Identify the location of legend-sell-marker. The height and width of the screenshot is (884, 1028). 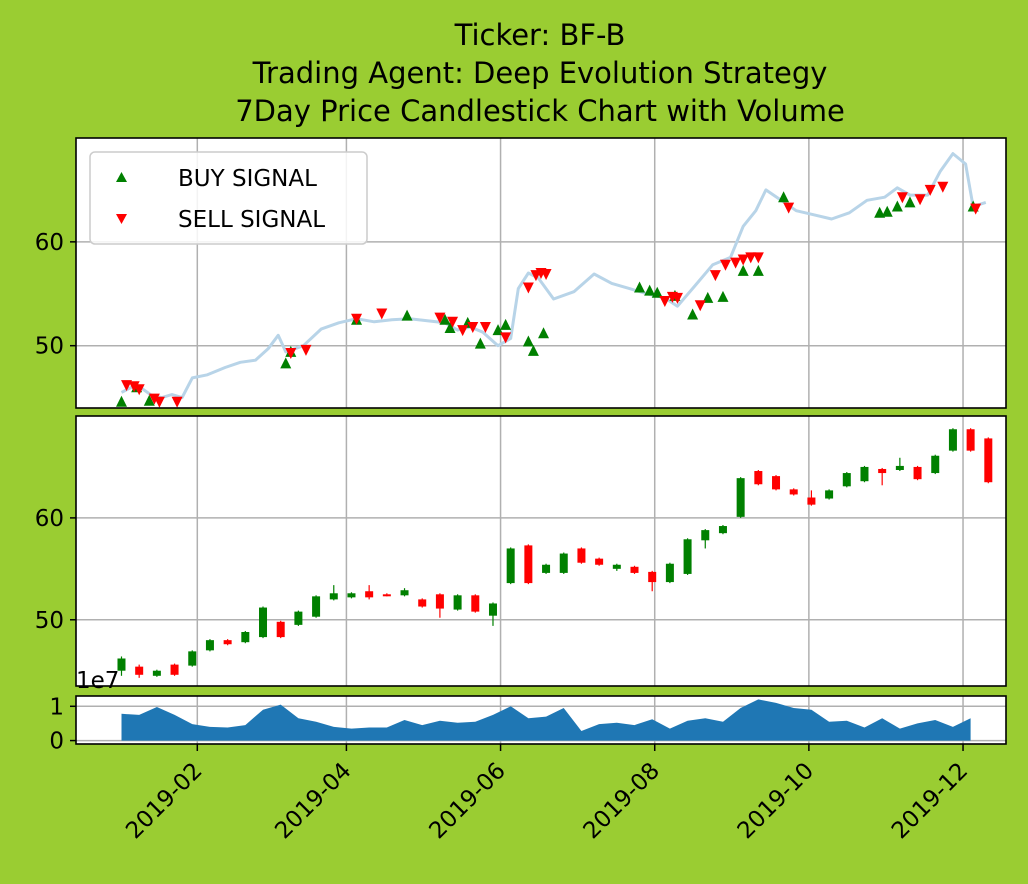
(121, 219).